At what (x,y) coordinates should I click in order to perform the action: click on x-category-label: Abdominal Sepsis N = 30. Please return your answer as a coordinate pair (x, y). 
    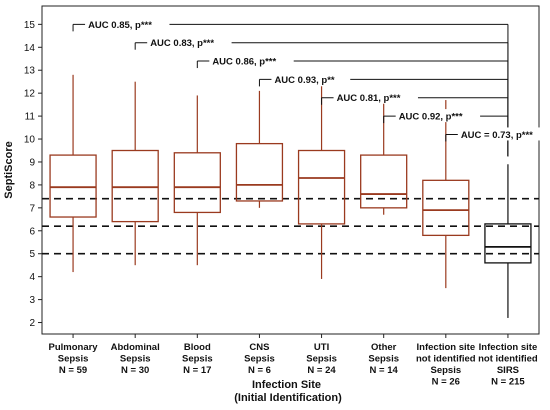
    Looking at the image, I should click on (135, 359).